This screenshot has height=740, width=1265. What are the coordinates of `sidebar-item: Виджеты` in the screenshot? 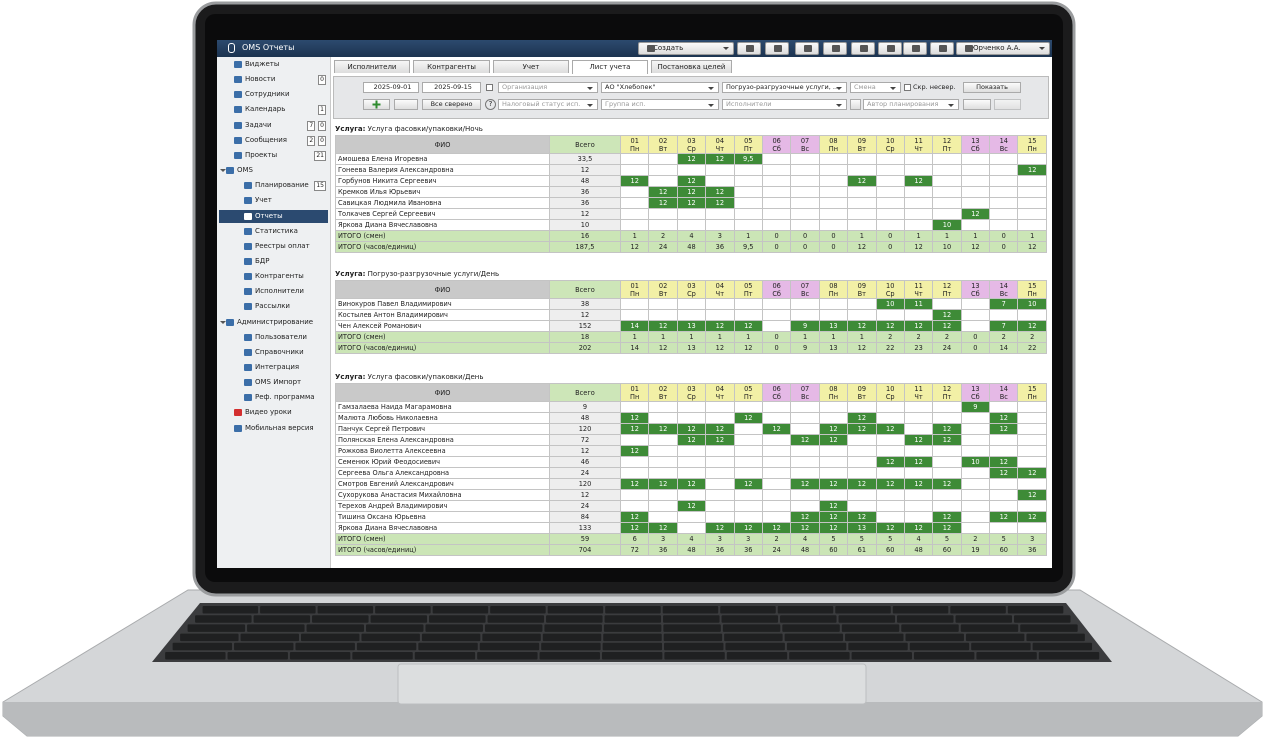 It's located at (273, 64).